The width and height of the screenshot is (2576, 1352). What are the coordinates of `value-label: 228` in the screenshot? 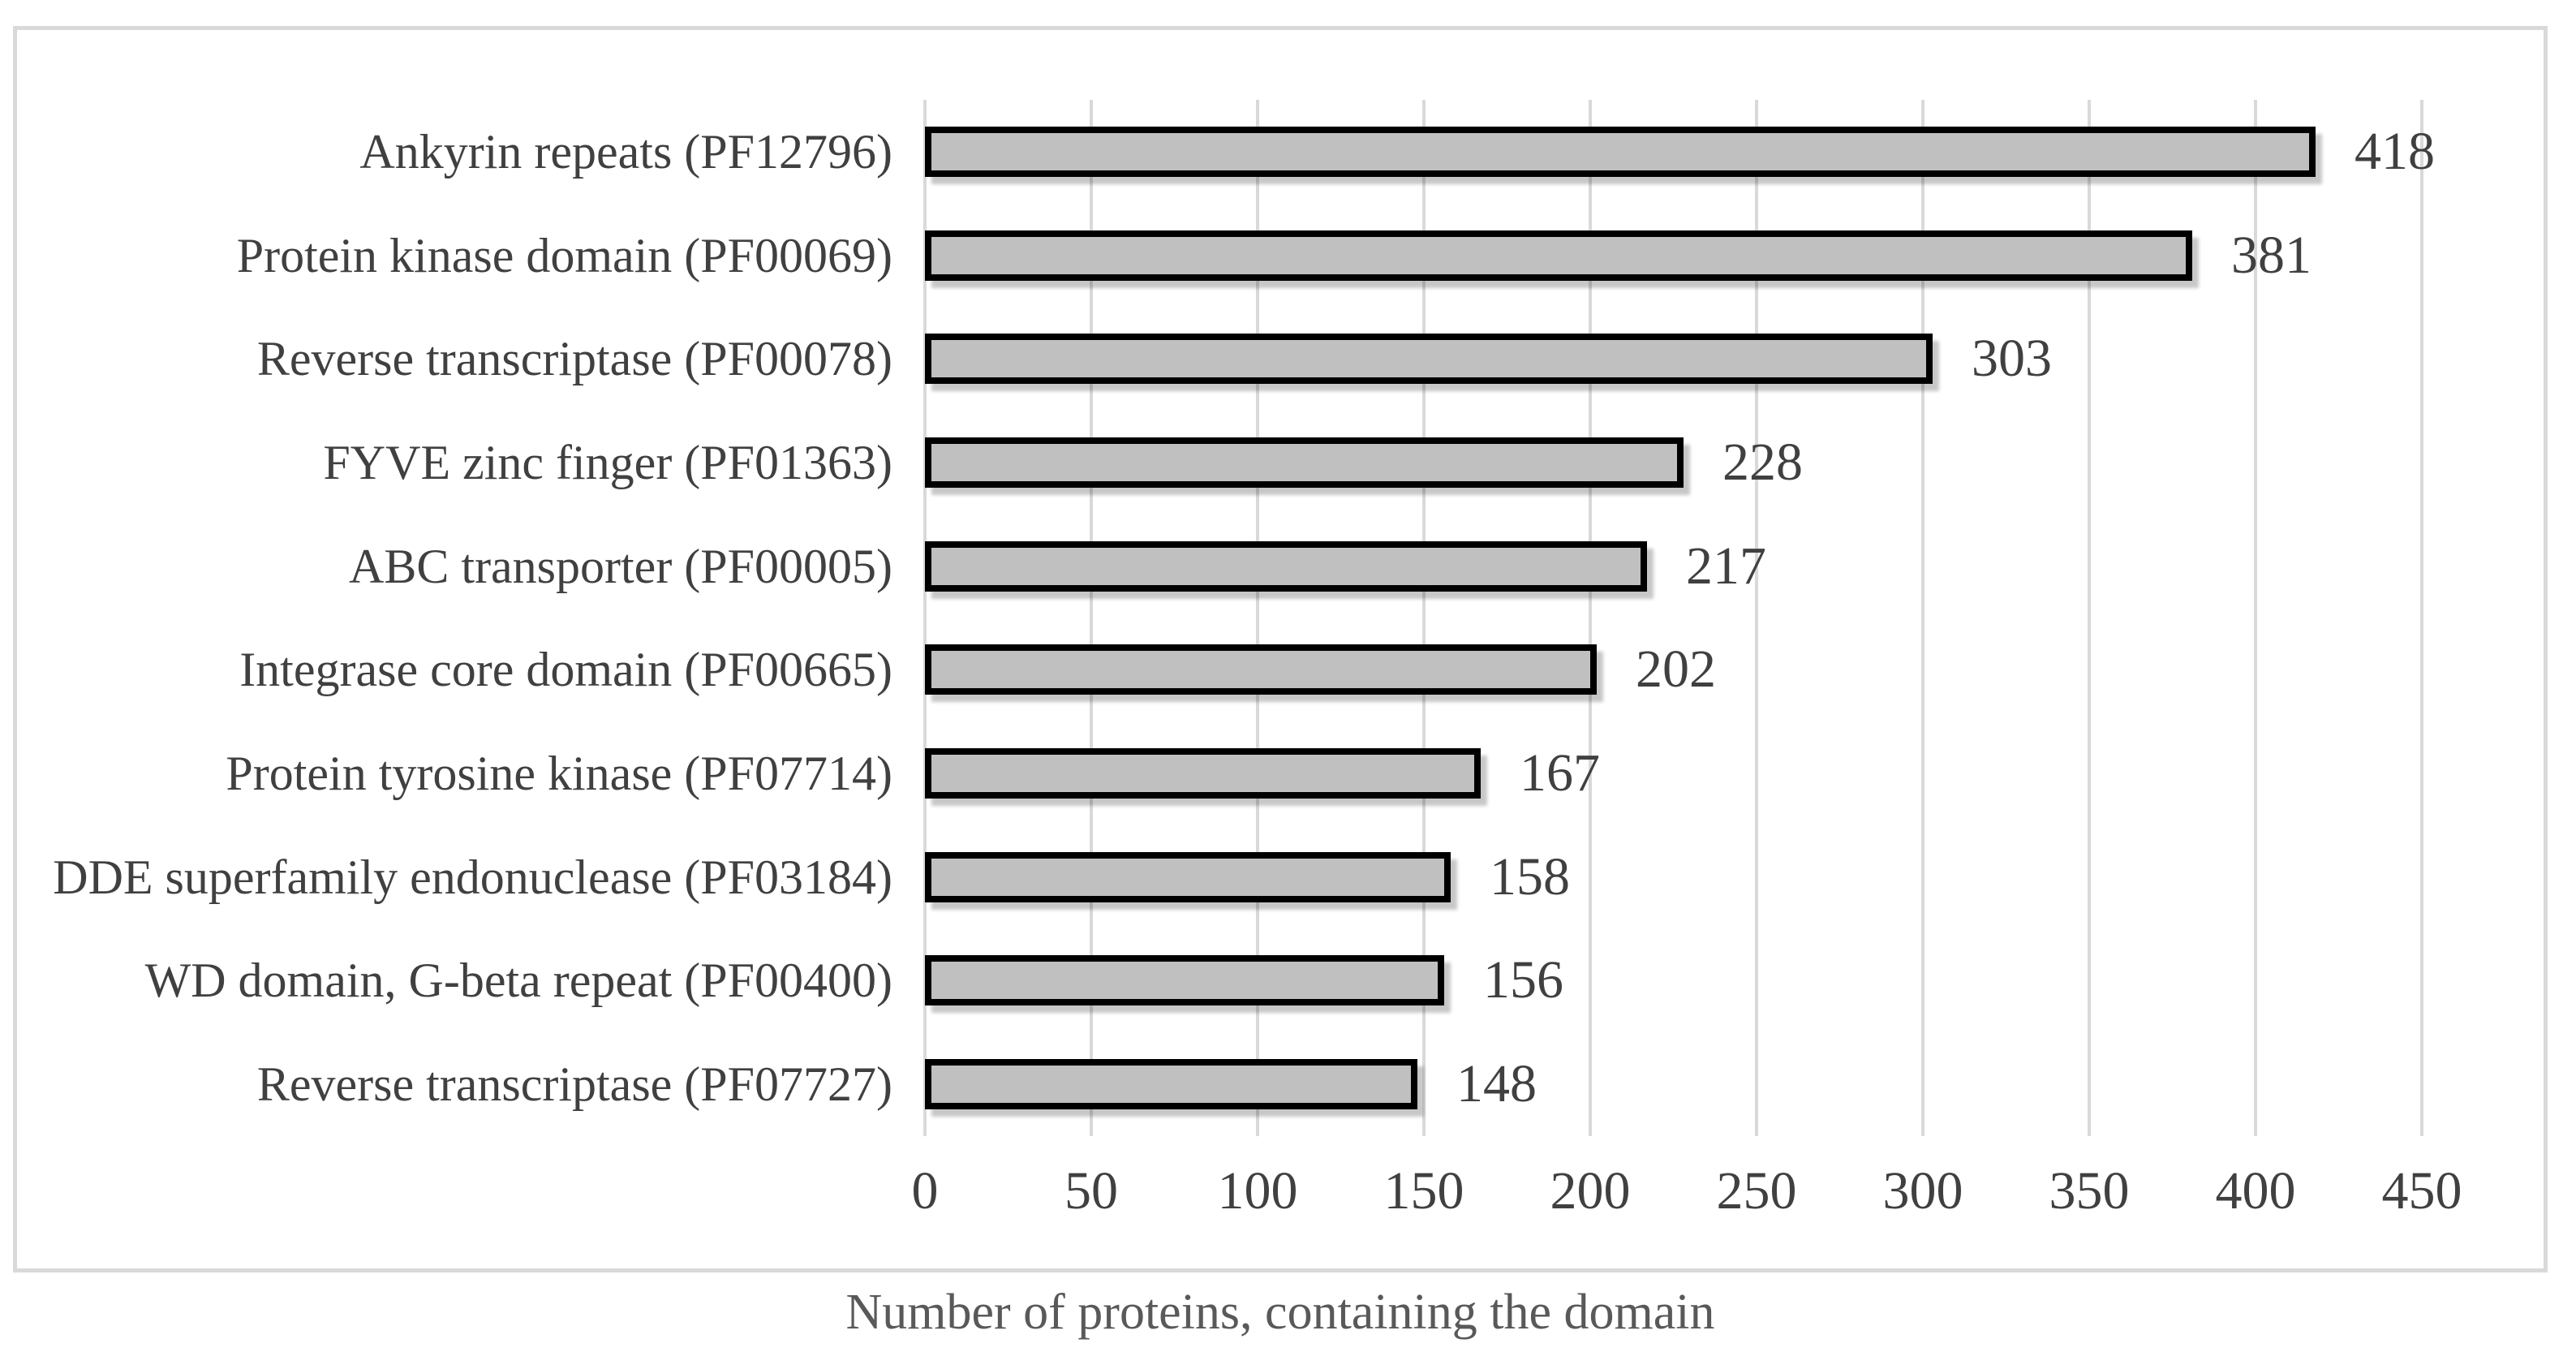 It's located at (1763, 462).